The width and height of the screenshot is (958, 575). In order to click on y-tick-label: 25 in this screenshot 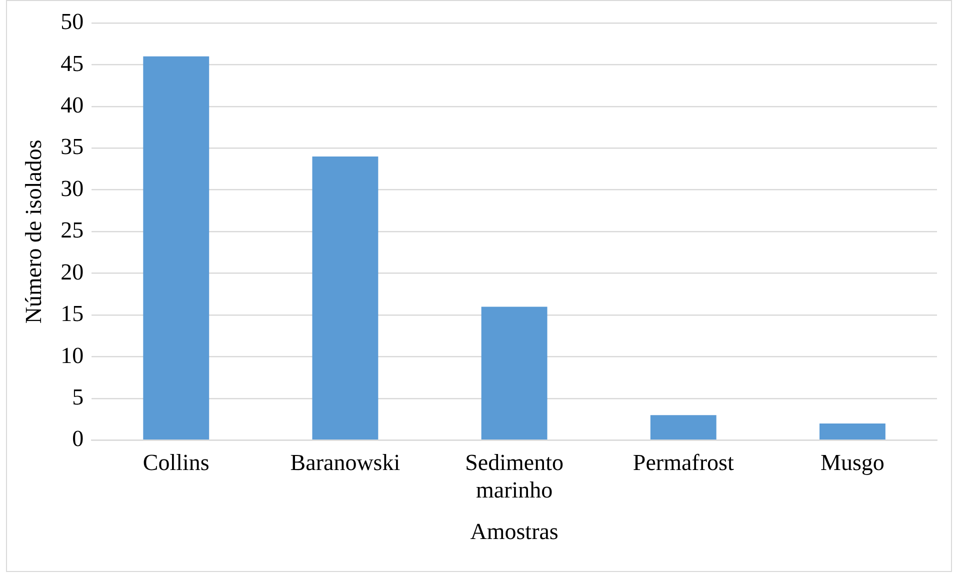, I will do `click(72, 230)`.